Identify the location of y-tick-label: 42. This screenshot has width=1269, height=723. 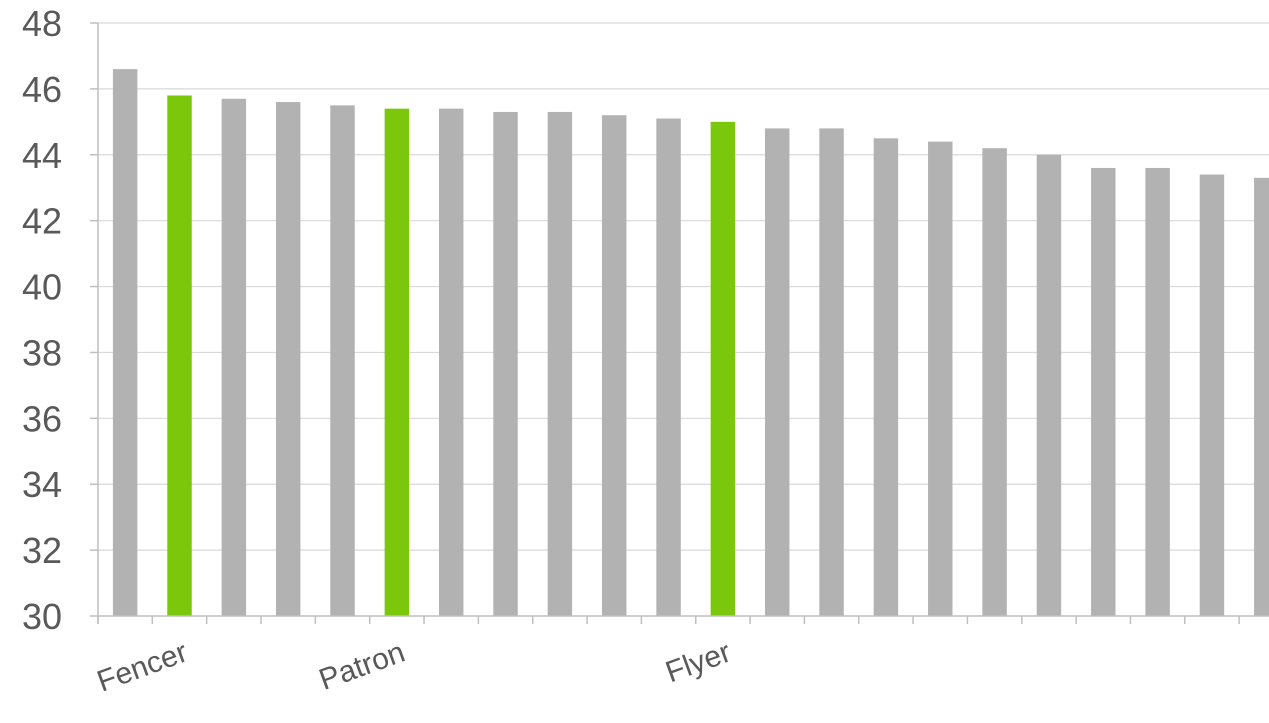
(42, 221).